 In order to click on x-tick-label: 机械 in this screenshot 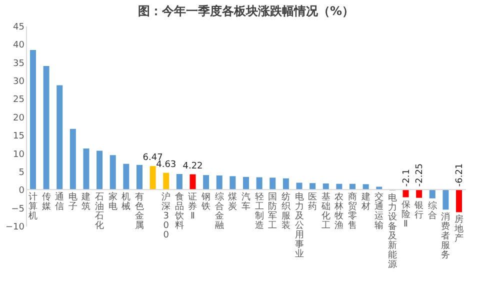, I will do `click(126, 202)`.